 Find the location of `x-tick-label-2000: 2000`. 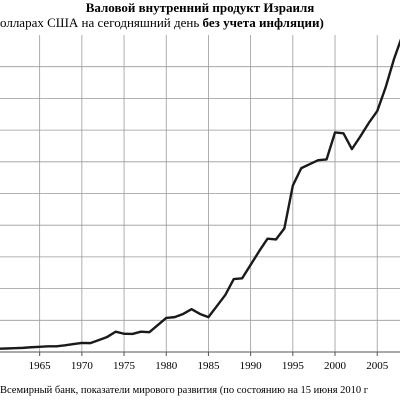

x-tick-label-2000: 2000 is located at coordinates (335, 366).